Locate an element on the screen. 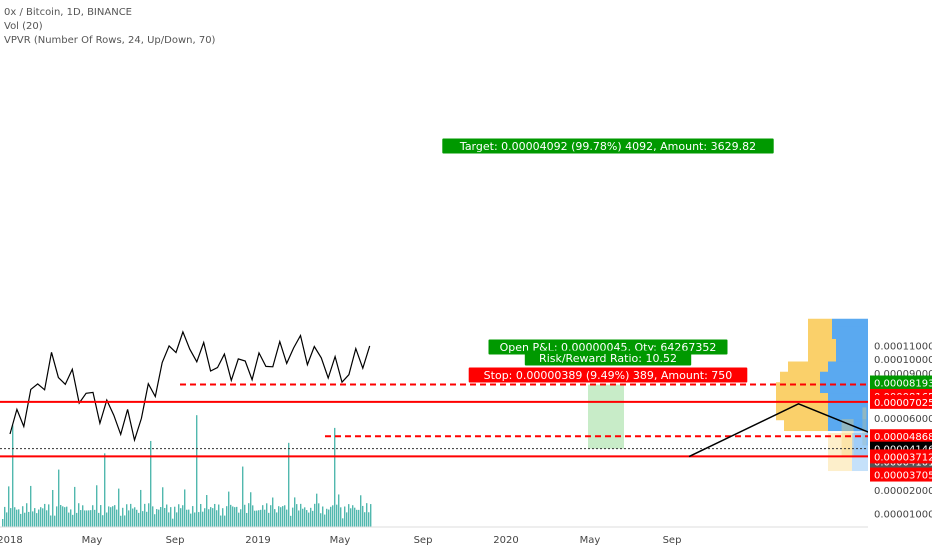 Image resolution: width=932 pixels, height=550 pixels. y-tick-label: 0.00009000 is located at coordinates (903, 374).